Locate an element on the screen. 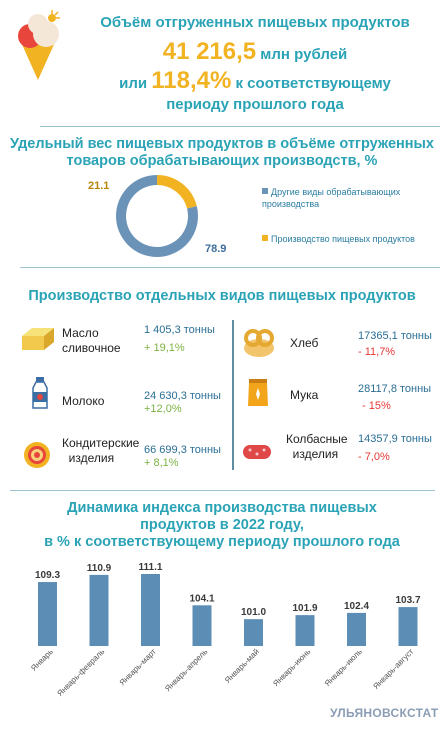 Image resolution: width=444 pixels, height=740 pixels. bar-value-label: 103.7 is located at coordinates (407, 600).